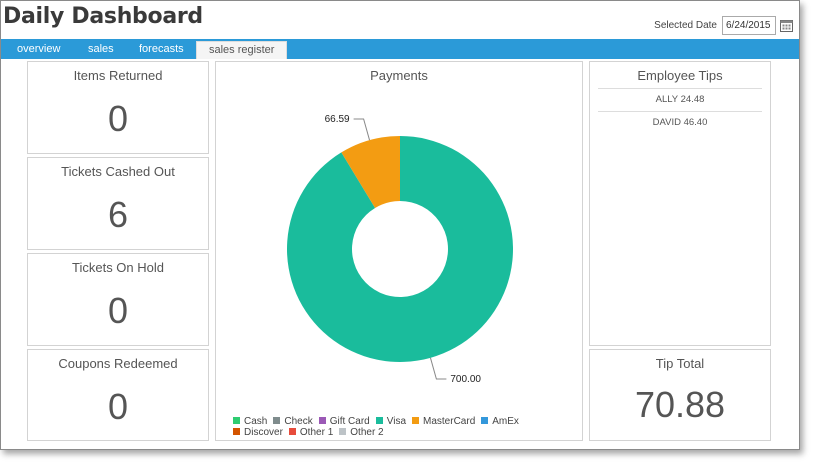 The image size is (813, 463). What do you see at coordinates (337, 119) in the screenshot?
I see `donut-data-label: 66.59` at bounding box center [337, 119].